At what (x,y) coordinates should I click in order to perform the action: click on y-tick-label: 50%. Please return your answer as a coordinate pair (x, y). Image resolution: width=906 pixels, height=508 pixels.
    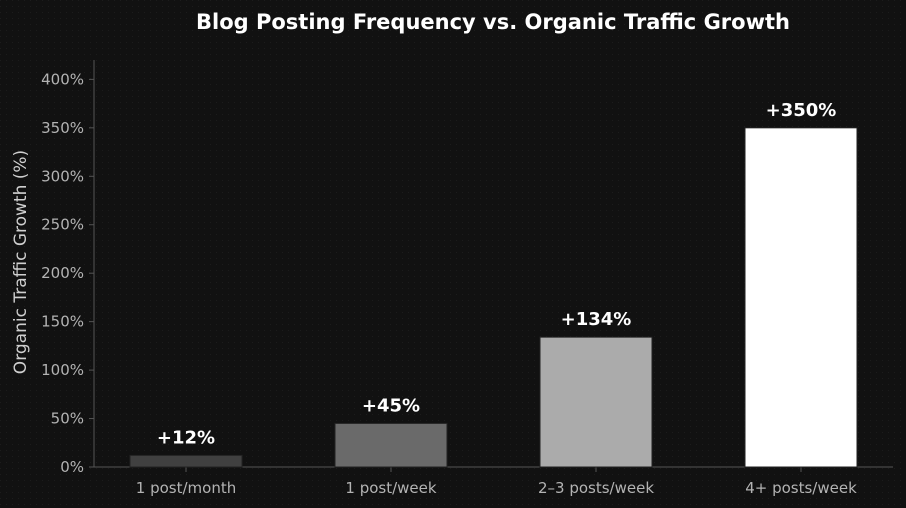
    Looking at the image, I should click on (67, 419).